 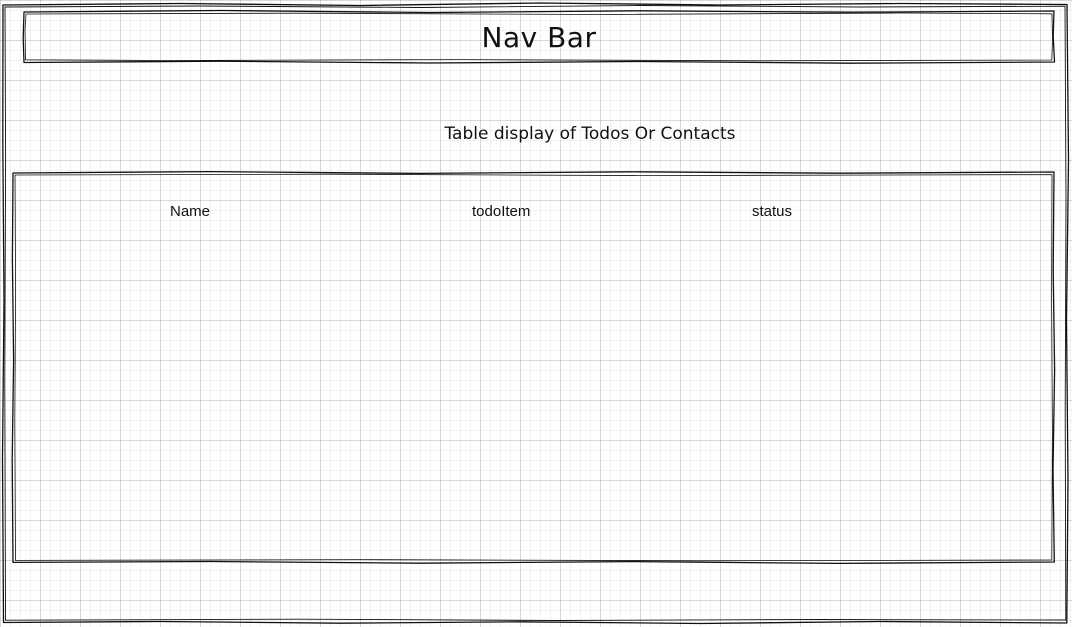 I want to click on column-header-todoitem: todoItem, so click(x=501, y=211).